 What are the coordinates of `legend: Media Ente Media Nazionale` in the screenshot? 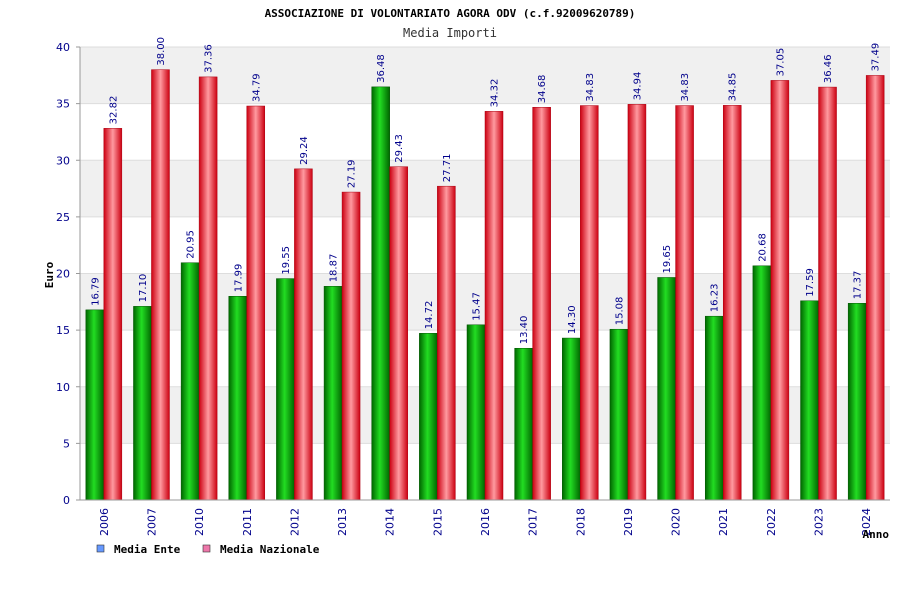 It's located at (208, 549).